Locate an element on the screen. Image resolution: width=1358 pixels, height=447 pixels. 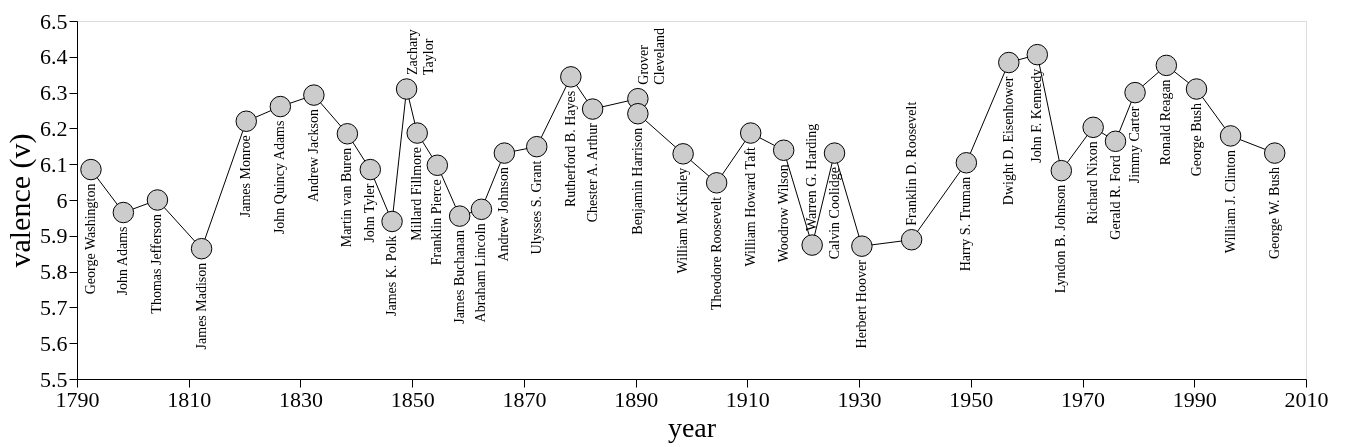
annotation: James Buchanan is located at coordinates (459, 277).